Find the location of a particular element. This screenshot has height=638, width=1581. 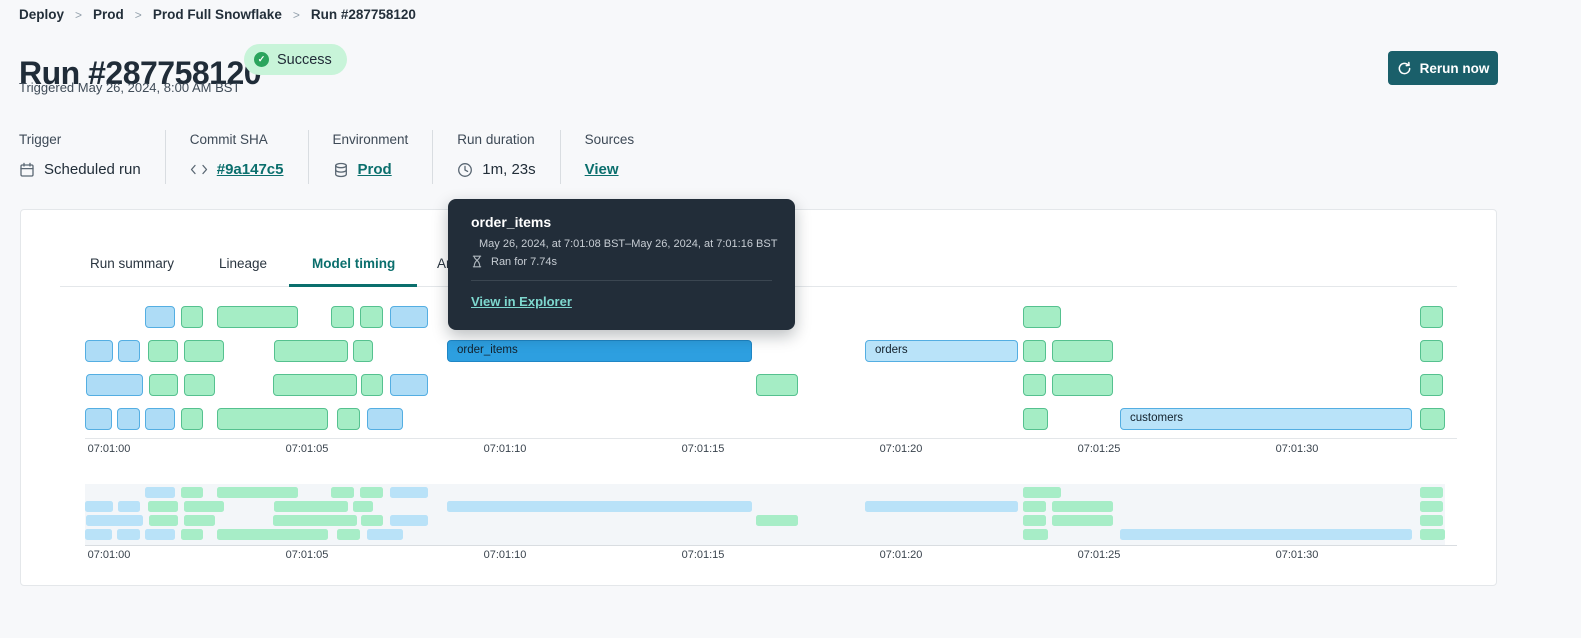

meta-duration-label: Run duration is located at coordinates (496, 139).